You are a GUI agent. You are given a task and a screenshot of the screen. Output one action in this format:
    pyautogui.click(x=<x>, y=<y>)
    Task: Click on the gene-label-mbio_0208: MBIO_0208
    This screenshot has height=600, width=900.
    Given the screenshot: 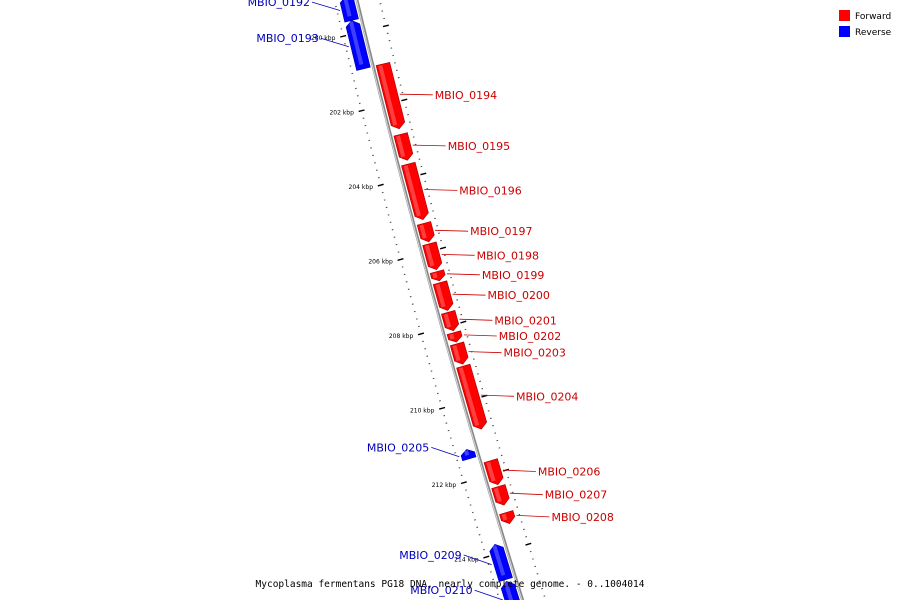 What is the action you would take?
    pyautogui.click(x=583, y=517)
    